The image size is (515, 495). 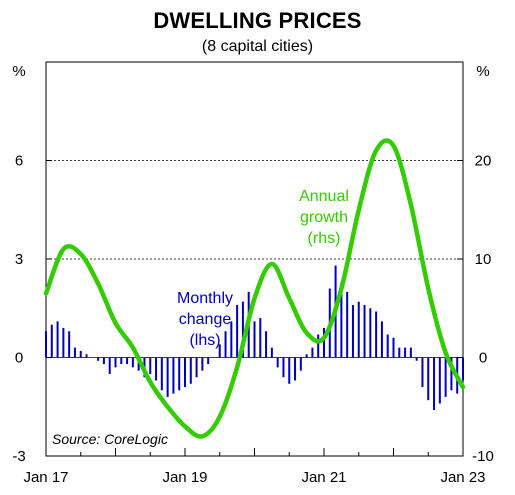 What do you see at coordinates (324, 217) in the screenshot?
I see `annotation-annual-growth: growth` at bounding box center [324, 217].